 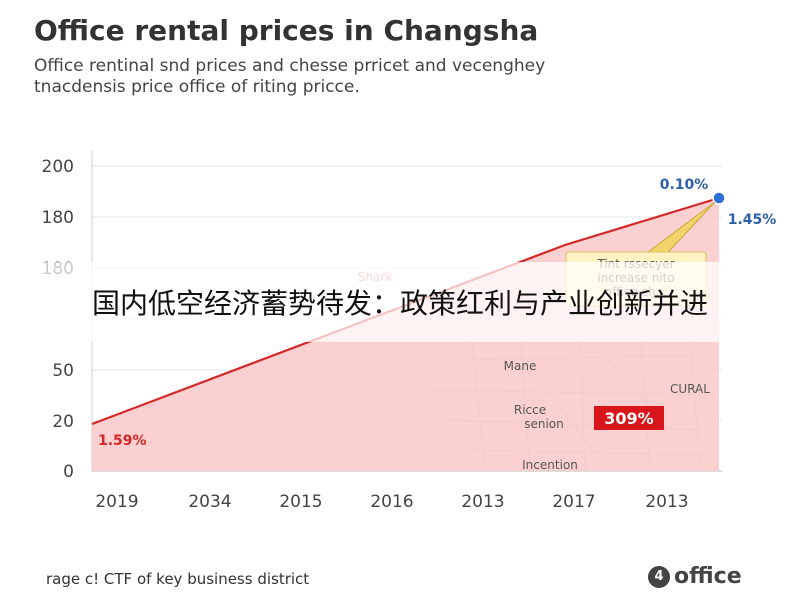 I want to click on end-label-right: 1.45%, so click(x=752, y=220).